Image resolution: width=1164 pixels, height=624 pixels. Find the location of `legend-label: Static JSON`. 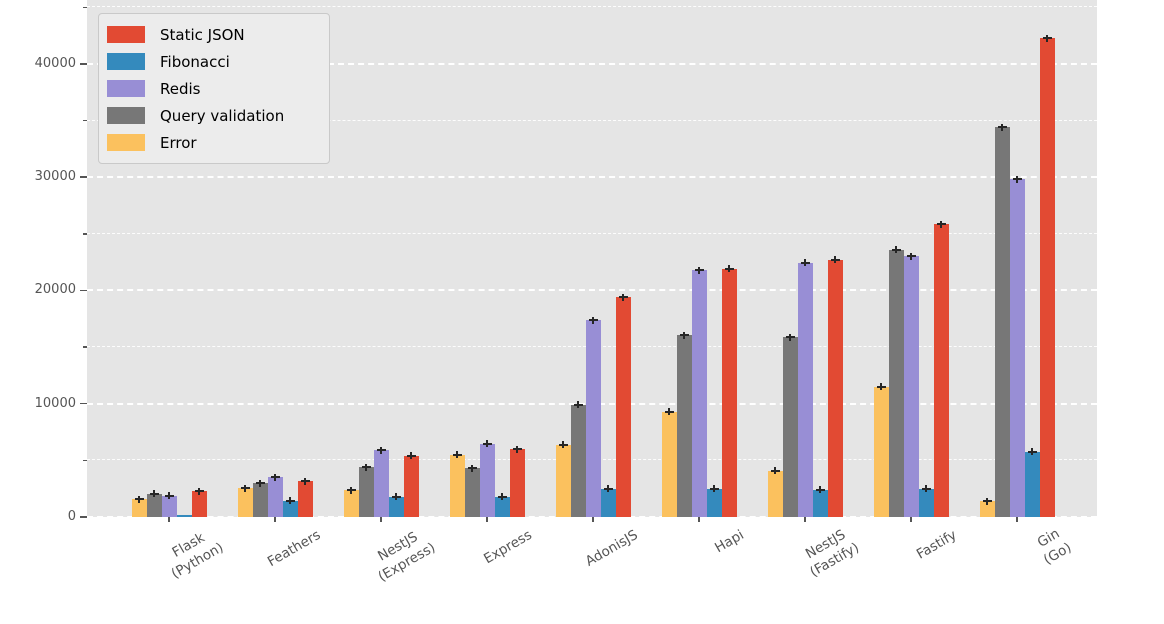

legend-label: Static JSON is located at coordinates (202, 34).